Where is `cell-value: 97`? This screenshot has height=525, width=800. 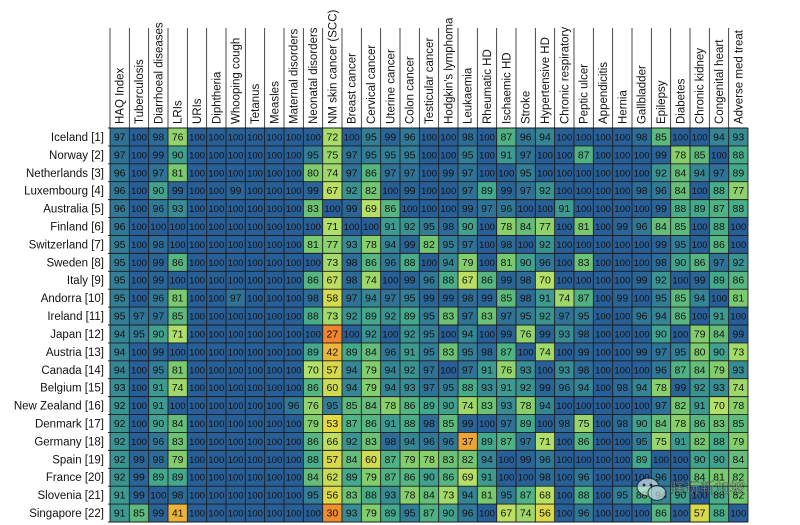
cell-value: 97 is located at coordinates (564, 317).